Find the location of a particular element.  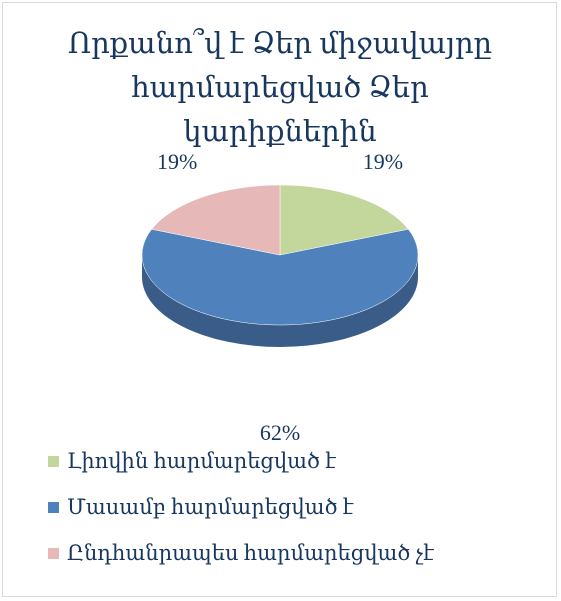

legend-label: Մասամբ հարմարեցված է is located at coordinates (210, 506).